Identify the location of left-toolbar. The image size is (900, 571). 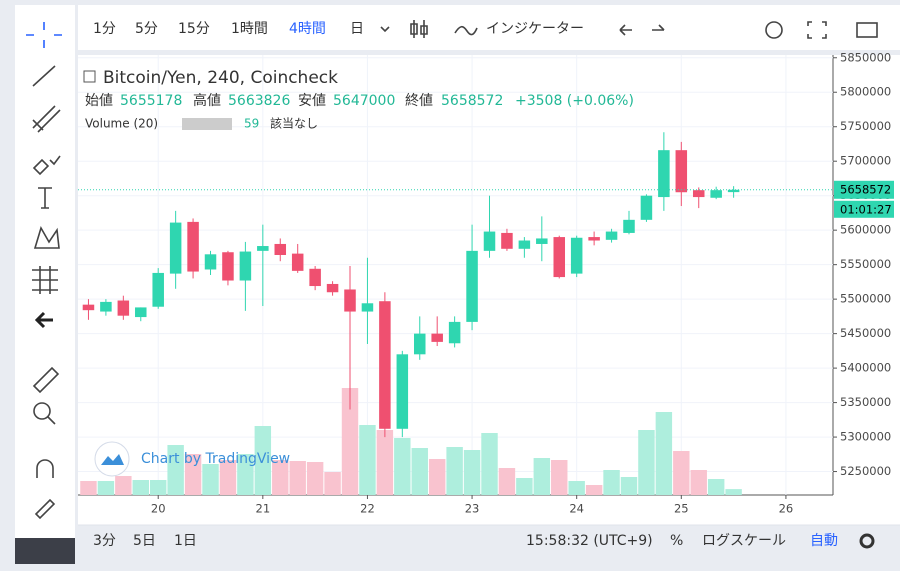
(45, 281).